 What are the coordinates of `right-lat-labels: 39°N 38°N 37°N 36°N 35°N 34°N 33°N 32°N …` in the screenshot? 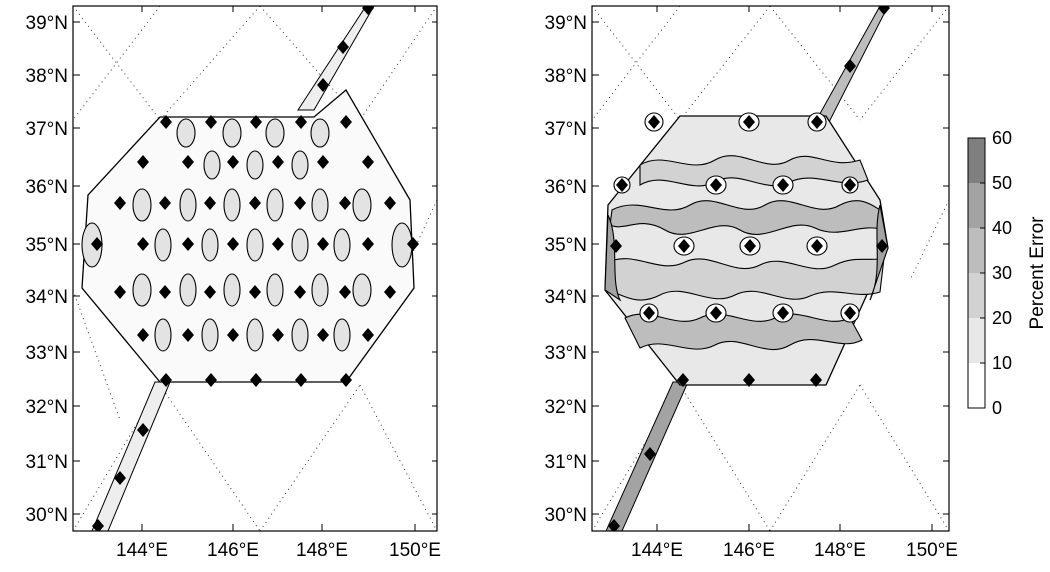 It's located at (566, 269).